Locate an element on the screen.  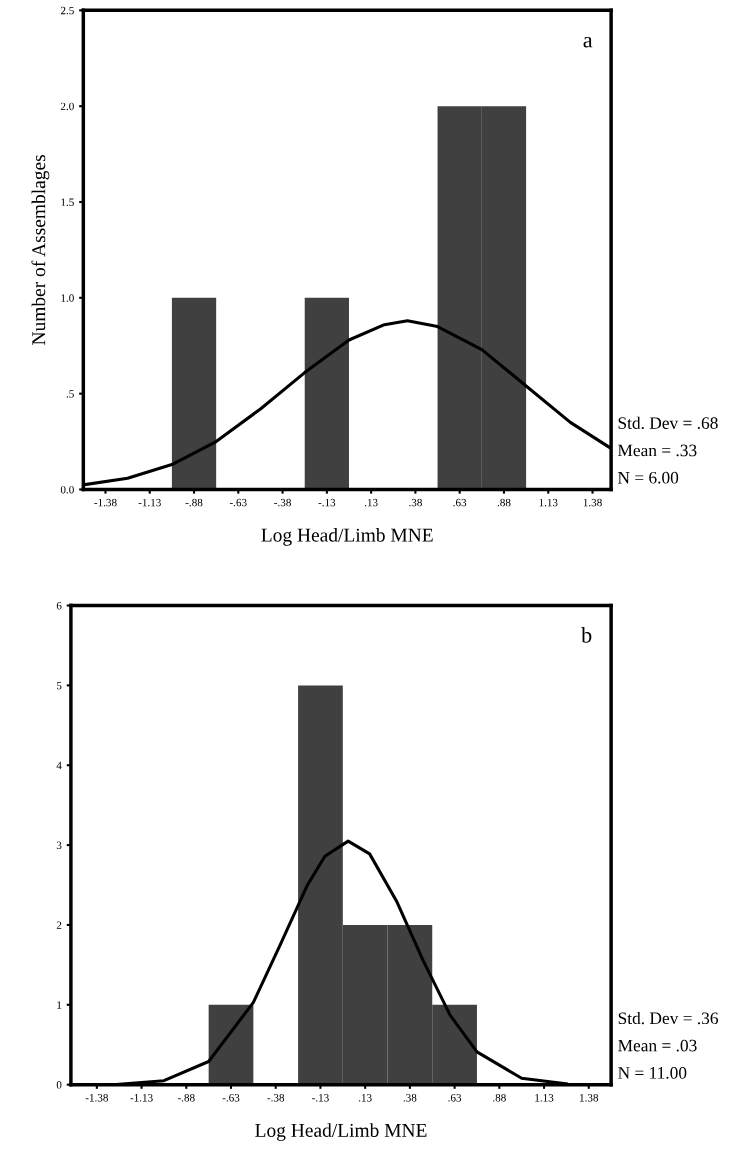
y-tick-label: 1.0 is located at coordinates (67, 298).